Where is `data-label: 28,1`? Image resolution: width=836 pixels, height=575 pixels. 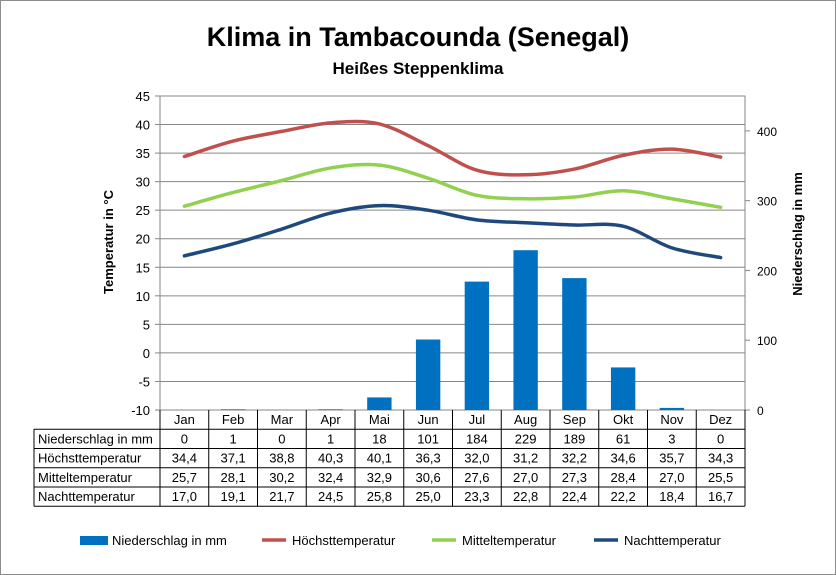
data-label: 28,1 is located at coordinates (232, 477).